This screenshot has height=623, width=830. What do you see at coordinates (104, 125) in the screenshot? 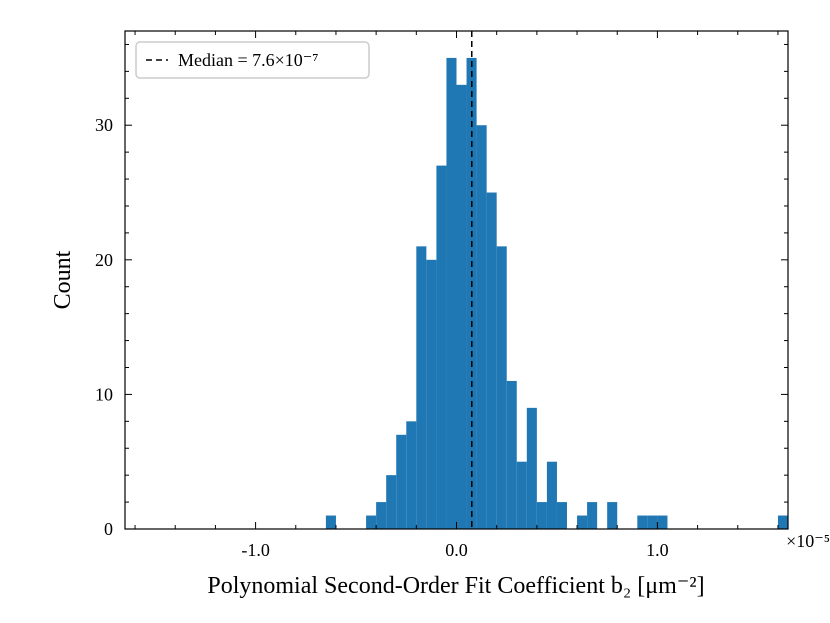
I see `y-tick-label: 30` at bounding box center [104, 125].